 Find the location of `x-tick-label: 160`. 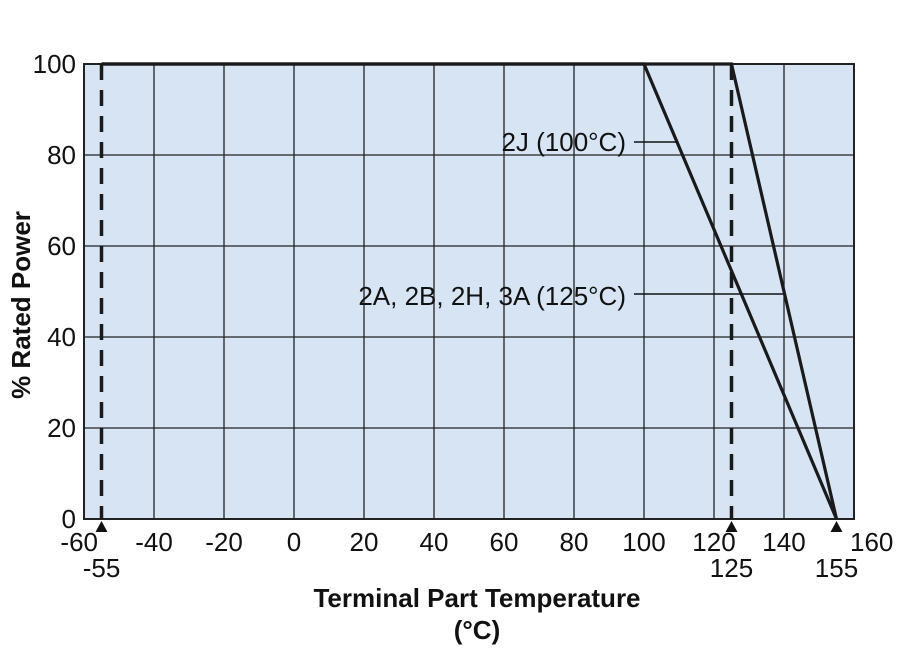

x-tick-label: 160 is located at coordinates (871, 542).